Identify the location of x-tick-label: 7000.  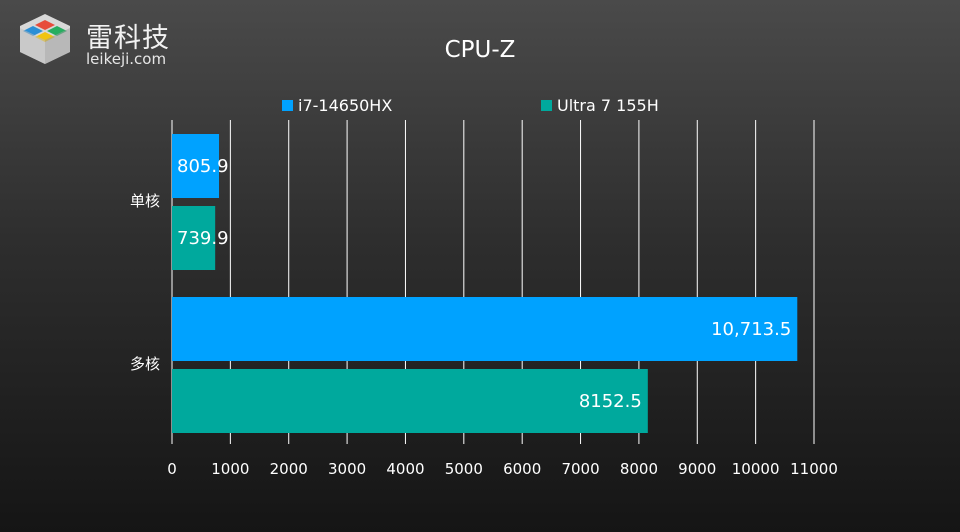
(580, 469).